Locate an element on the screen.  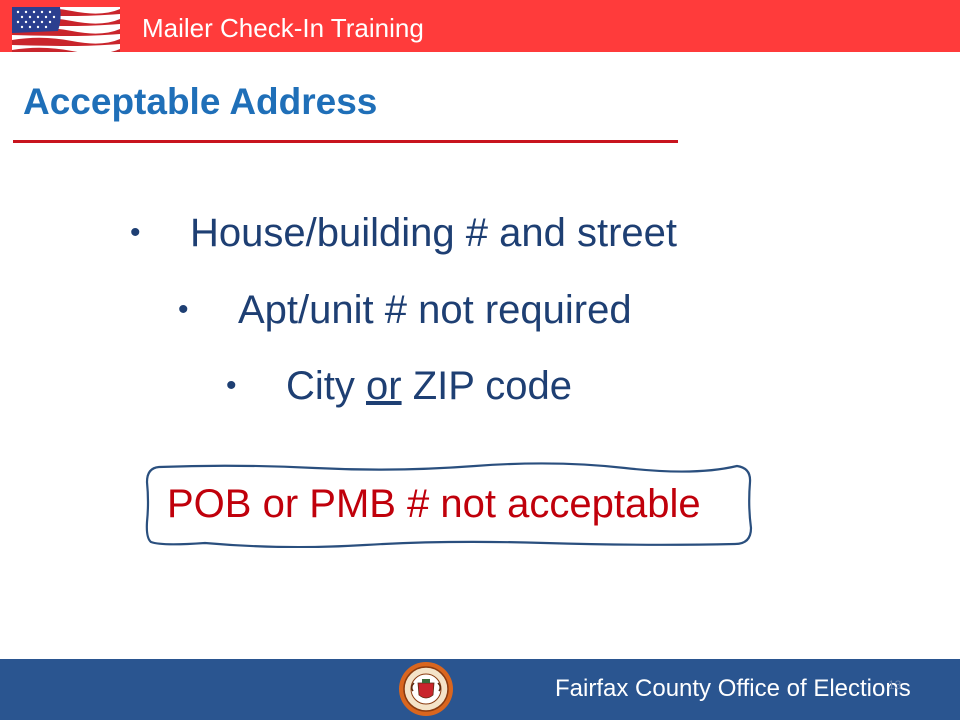
header-title: Mailer Check-In Training is located at coordinates (283, 28).